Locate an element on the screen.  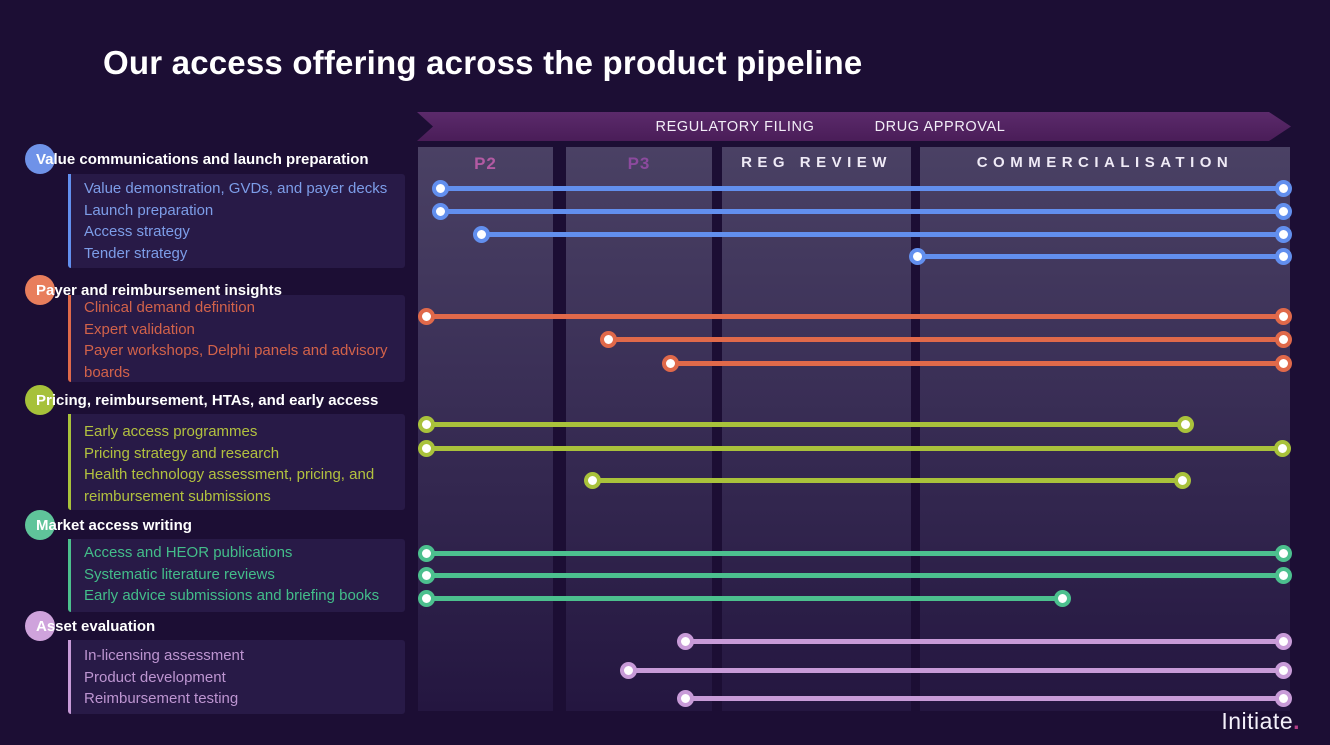
logo-text: Initiate is located at coordinates (1257, 721).